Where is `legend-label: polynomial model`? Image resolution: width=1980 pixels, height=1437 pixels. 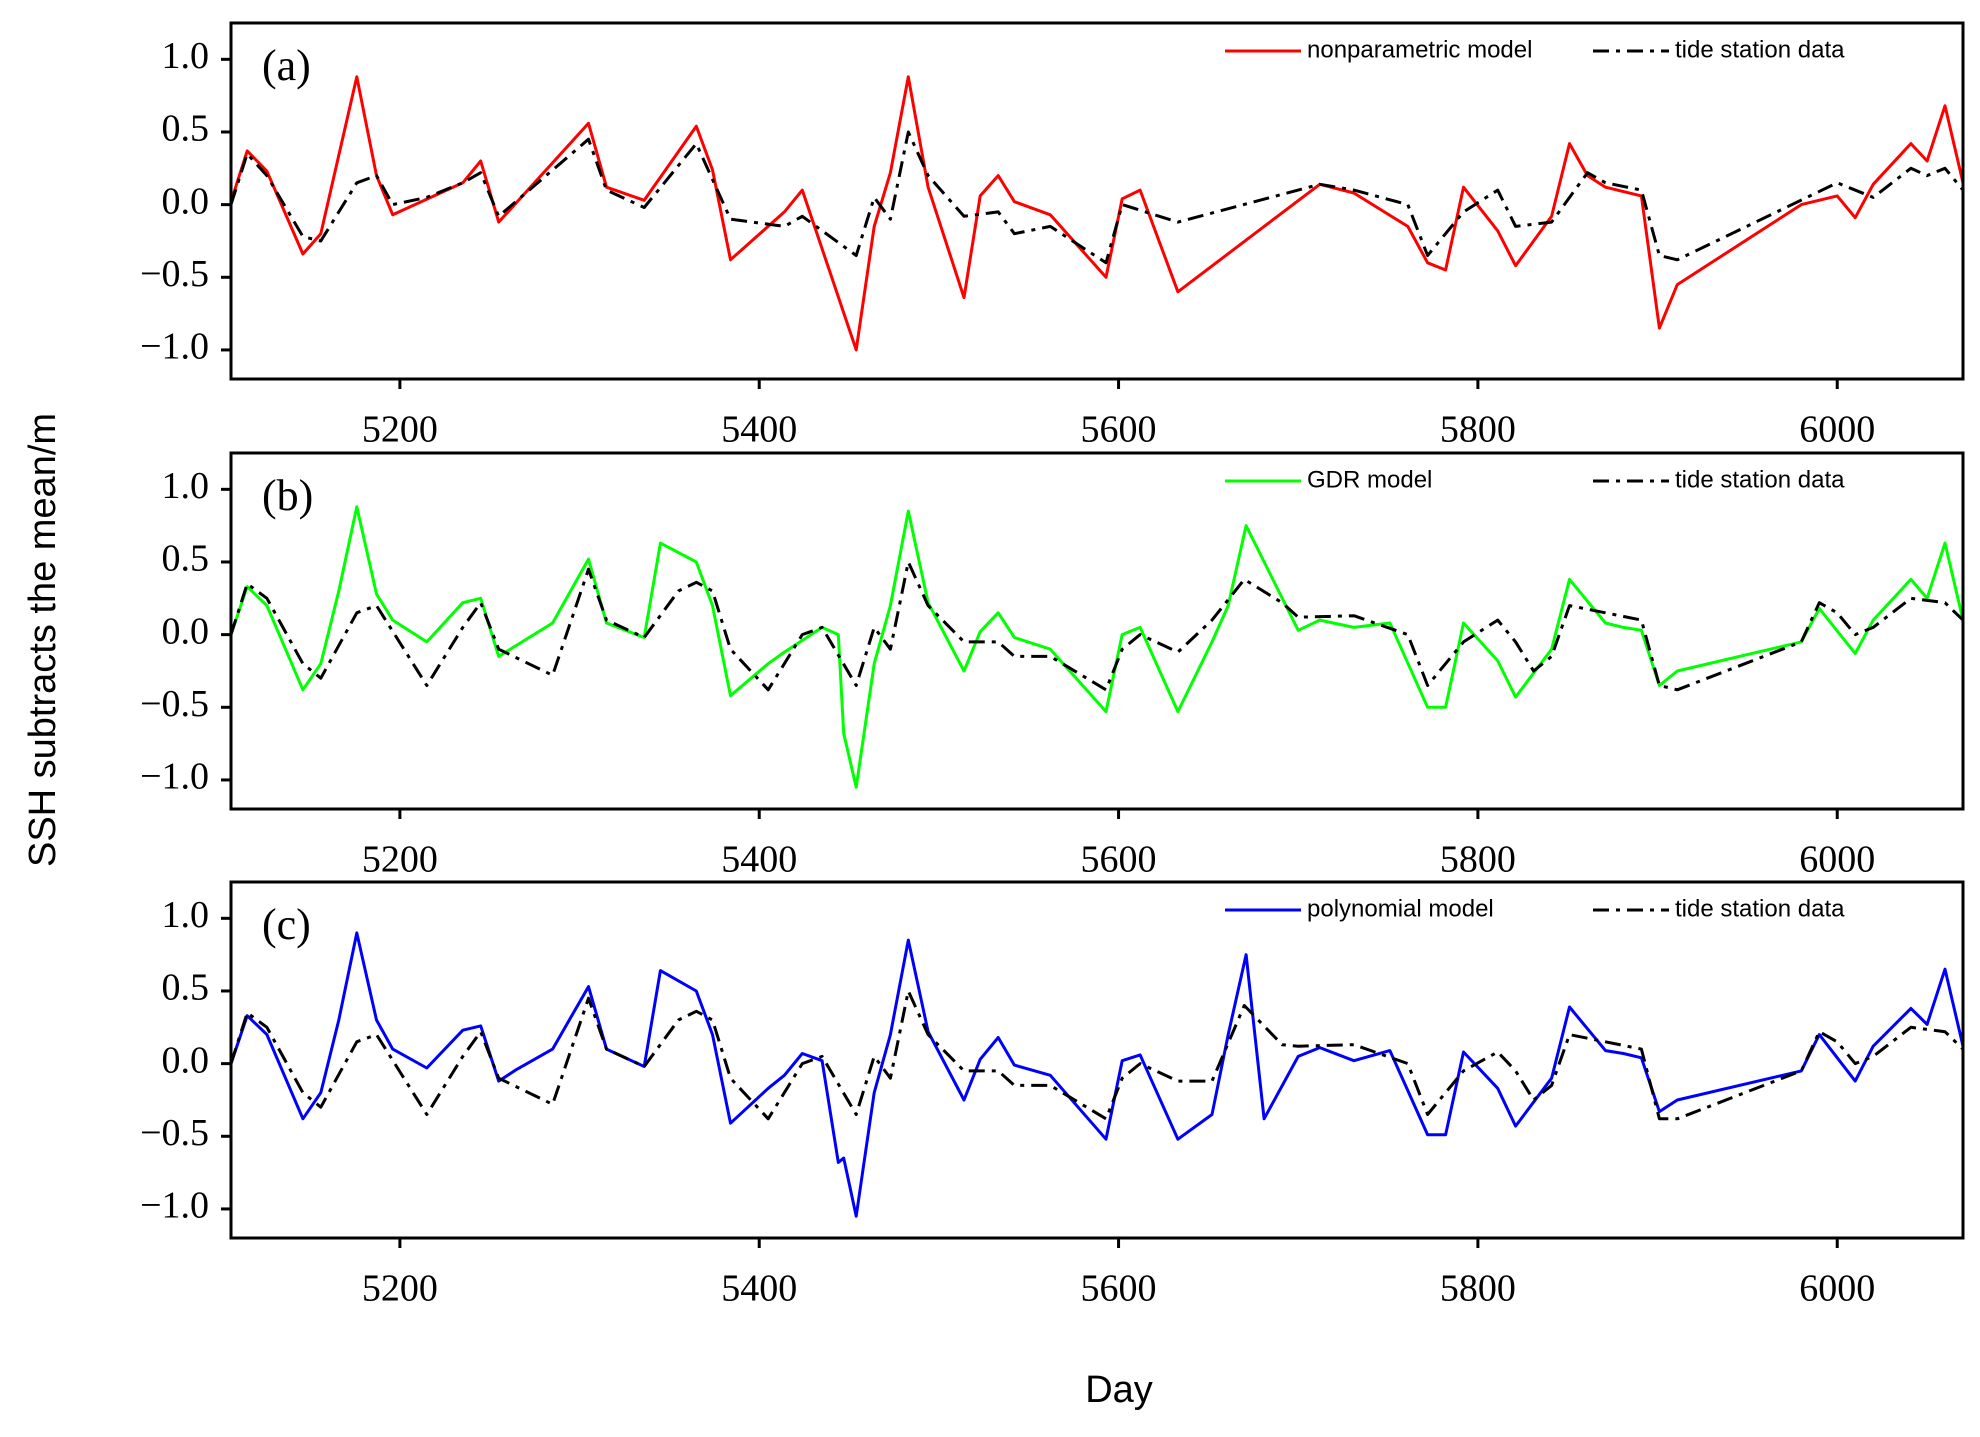 legend-label: polynomial model is located at coordinates (1400, 908).